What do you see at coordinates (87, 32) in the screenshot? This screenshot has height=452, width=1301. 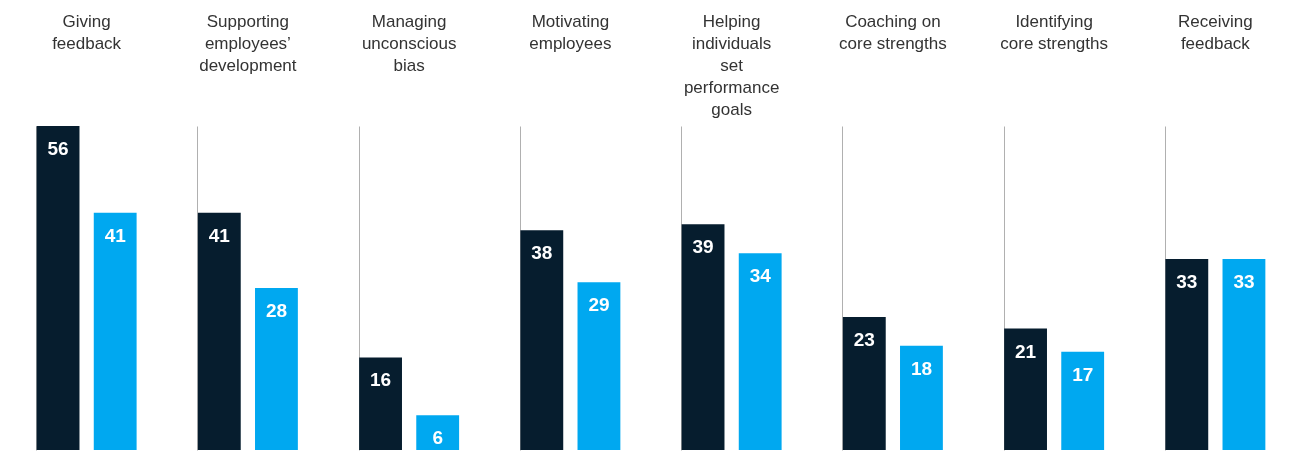 I see `x-tick-label: Giving feedback` at bounding box center [87, 32].